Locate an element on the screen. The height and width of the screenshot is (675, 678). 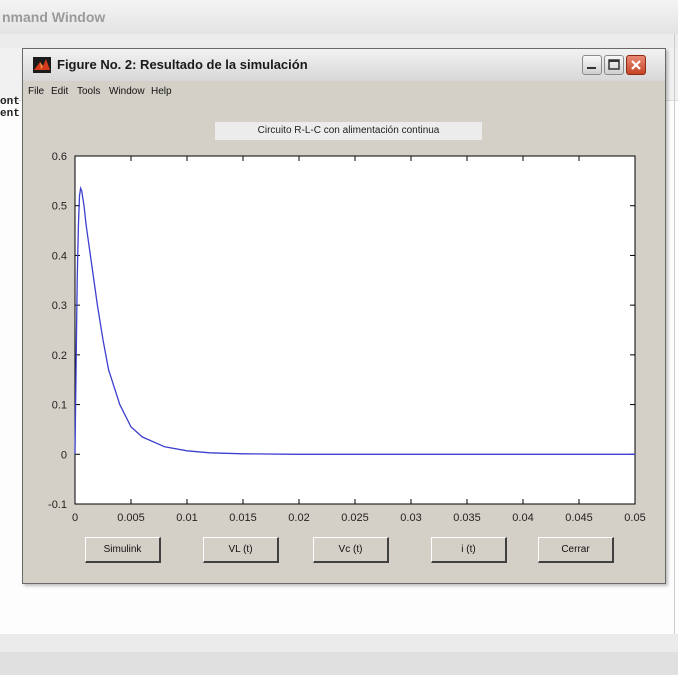
x-tick-label: 0.035 is located at coordinates (467, 518).